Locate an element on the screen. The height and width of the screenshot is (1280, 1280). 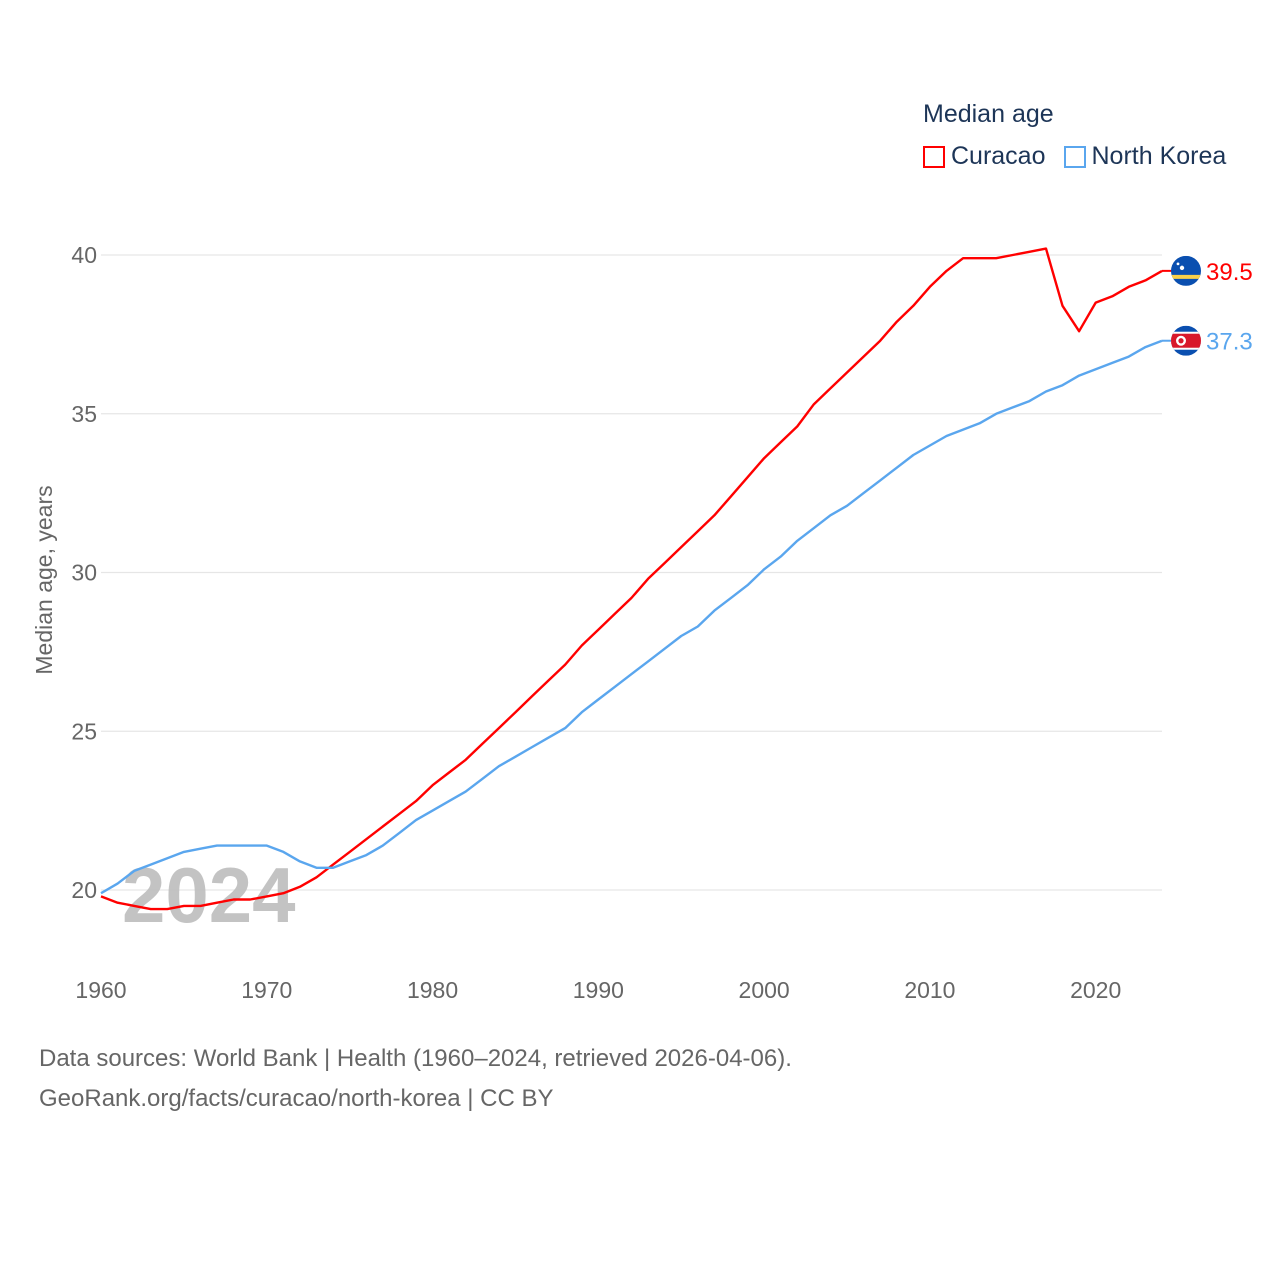
curacao-flag-icon is located at coordinates (1186, 270).